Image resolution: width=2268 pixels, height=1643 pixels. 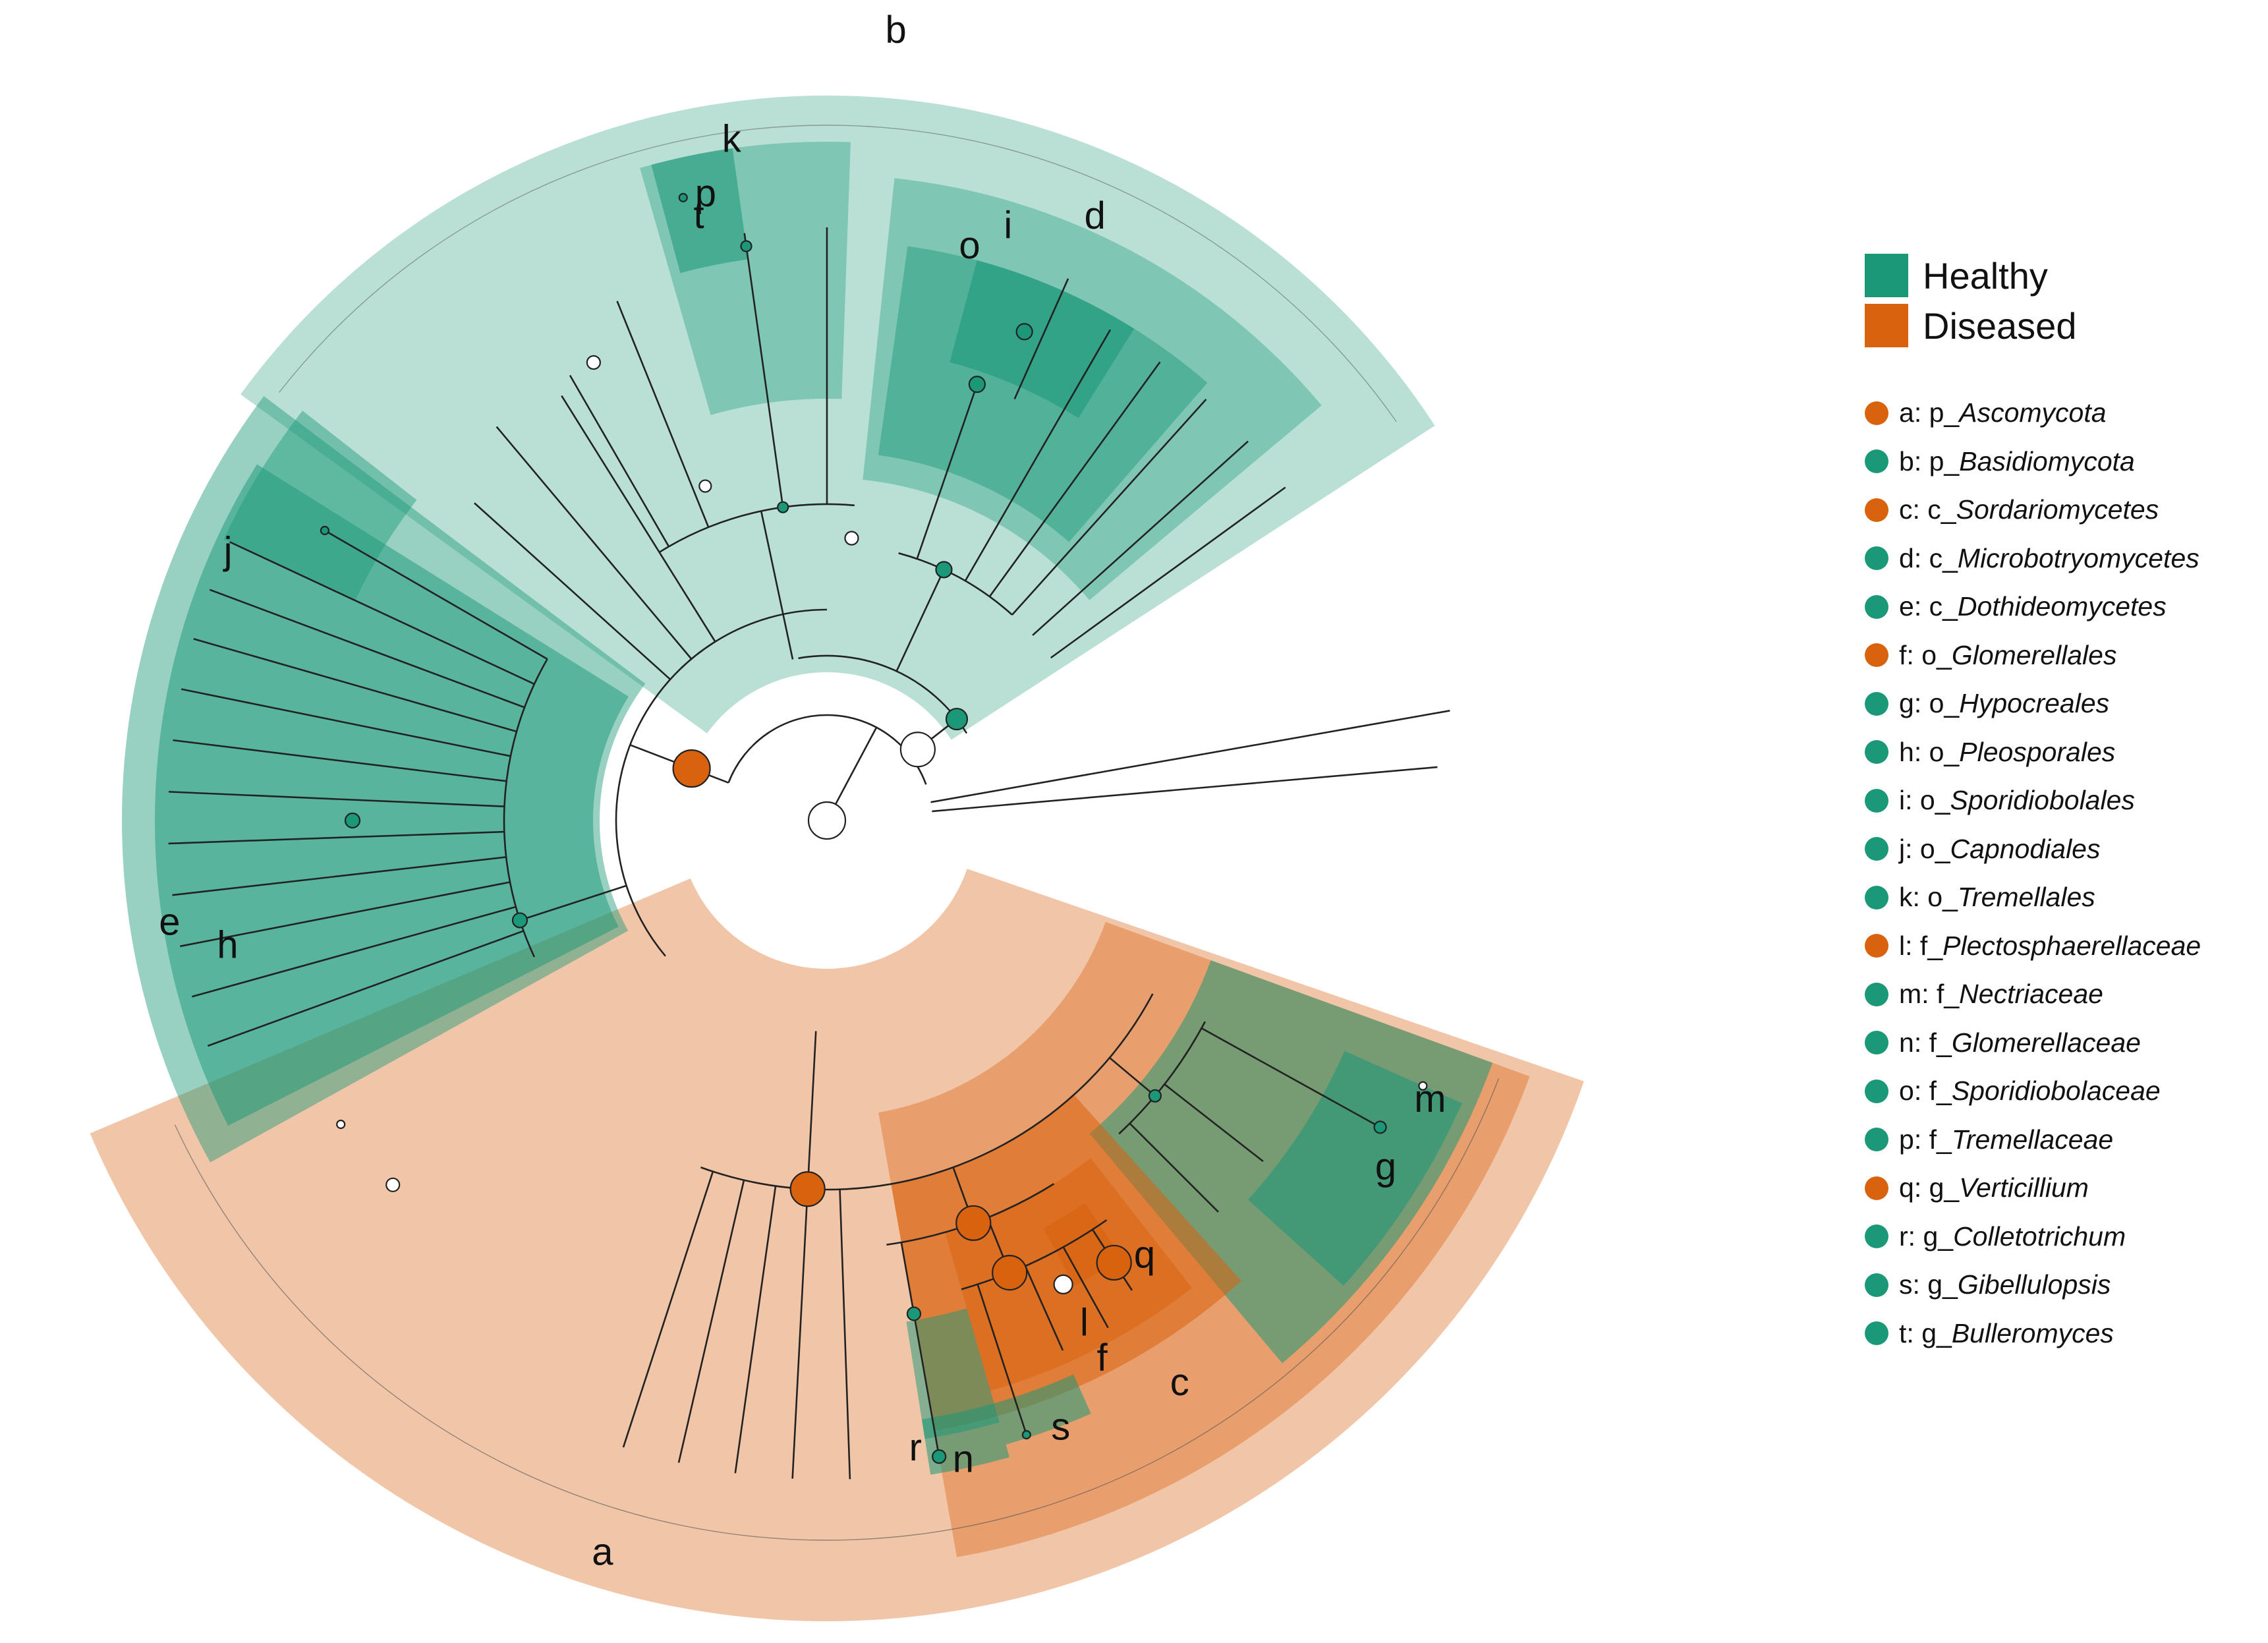 I want to click on clade-letter-g: g, so click(x=1386, y=1166).